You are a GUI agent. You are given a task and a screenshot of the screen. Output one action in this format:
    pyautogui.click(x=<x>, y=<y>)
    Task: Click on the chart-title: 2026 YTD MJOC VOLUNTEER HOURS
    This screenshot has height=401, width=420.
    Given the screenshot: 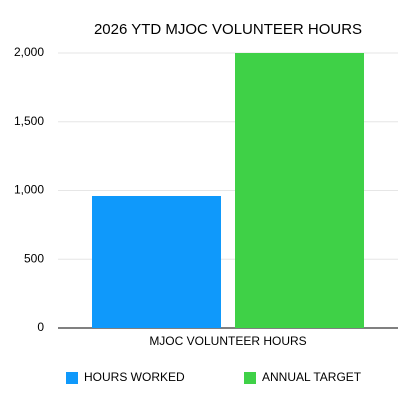 What is the action you would take?
    pyautogui.click(x=228, y=29)
    